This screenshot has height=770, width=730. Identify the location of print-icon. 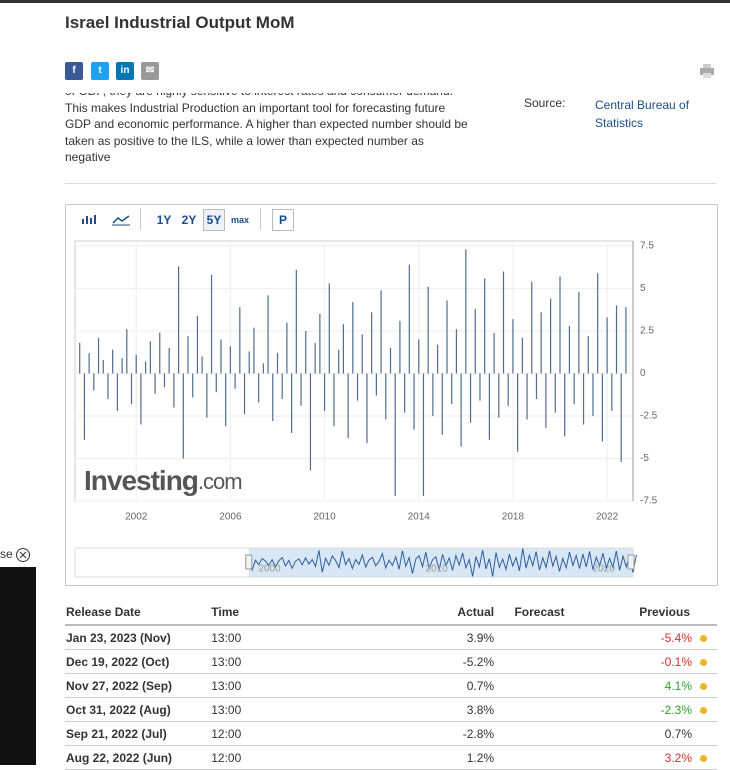
(707, 71).